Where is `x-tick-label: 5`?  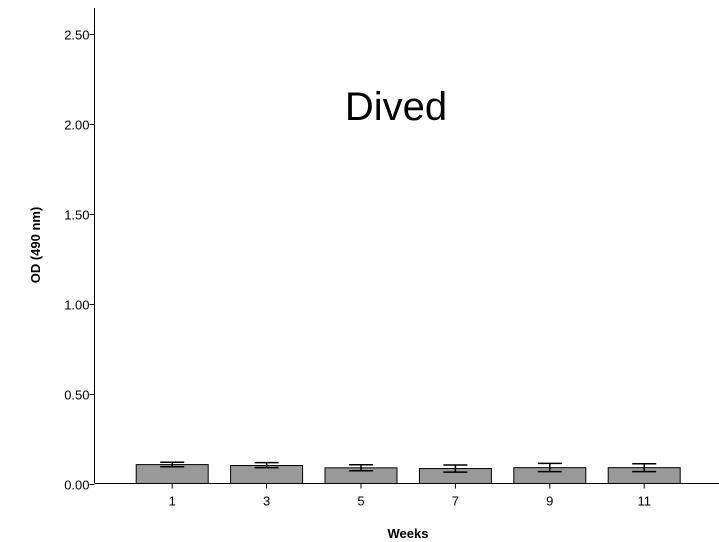
x-tick-label: 5 is located at coordinates (360, 501).